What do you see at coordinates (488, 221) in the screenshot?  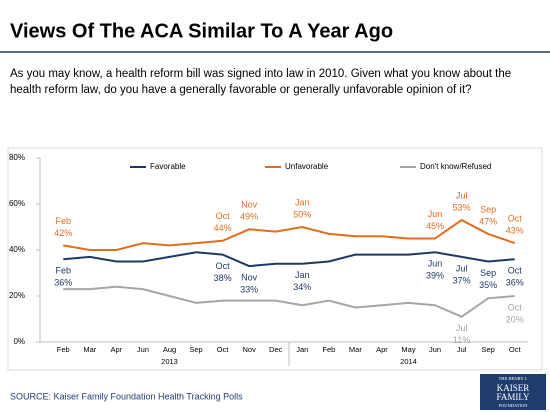 I see `data-label: 47%` at bounding box center [488, 221].